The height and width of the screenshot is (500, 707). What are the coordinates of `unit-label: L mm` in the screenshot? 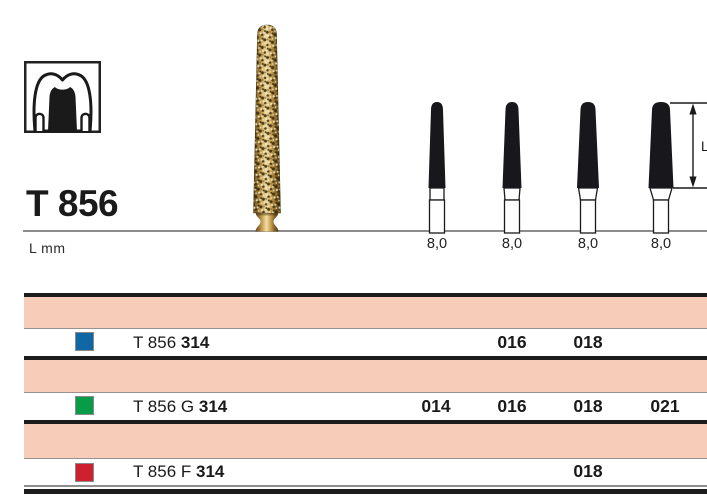 It's located at (47, 248).